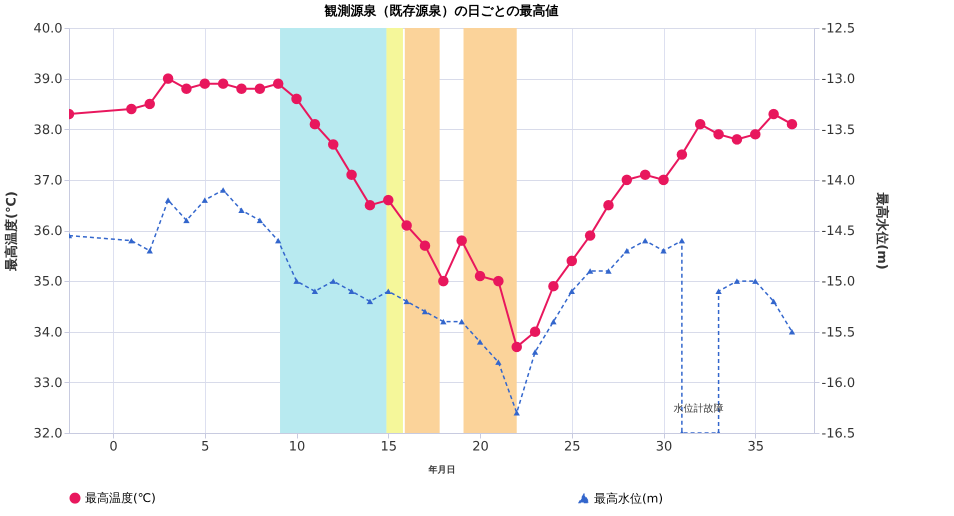 The image size is (954, 516). Describe the element at coordinates (839, 80) in the screenshot. I see `y2-tick-label: -13.0` at that location.